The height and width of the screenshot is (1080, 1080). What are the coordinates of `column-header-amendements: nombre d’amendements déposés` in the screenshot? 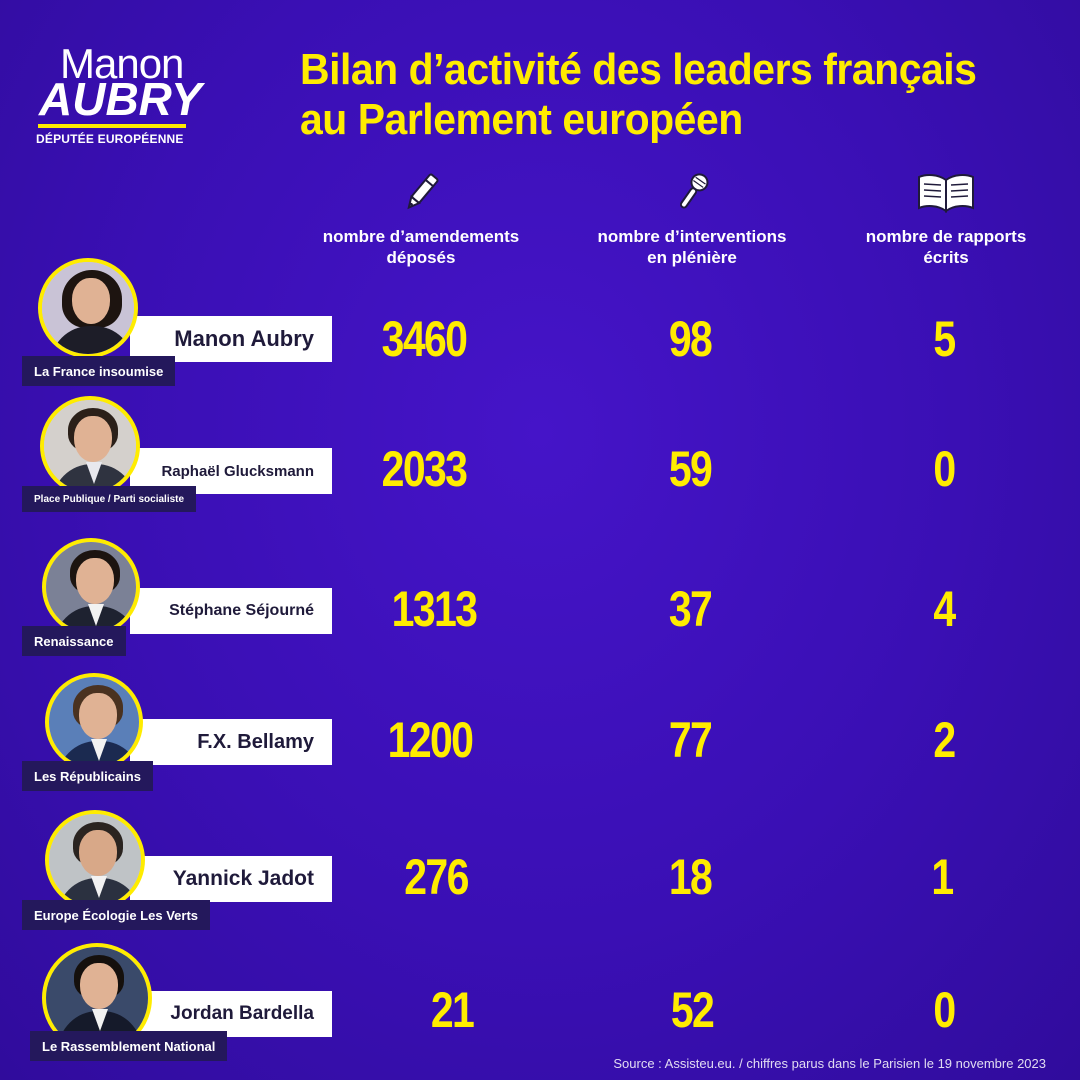 It's located at (421, 219).